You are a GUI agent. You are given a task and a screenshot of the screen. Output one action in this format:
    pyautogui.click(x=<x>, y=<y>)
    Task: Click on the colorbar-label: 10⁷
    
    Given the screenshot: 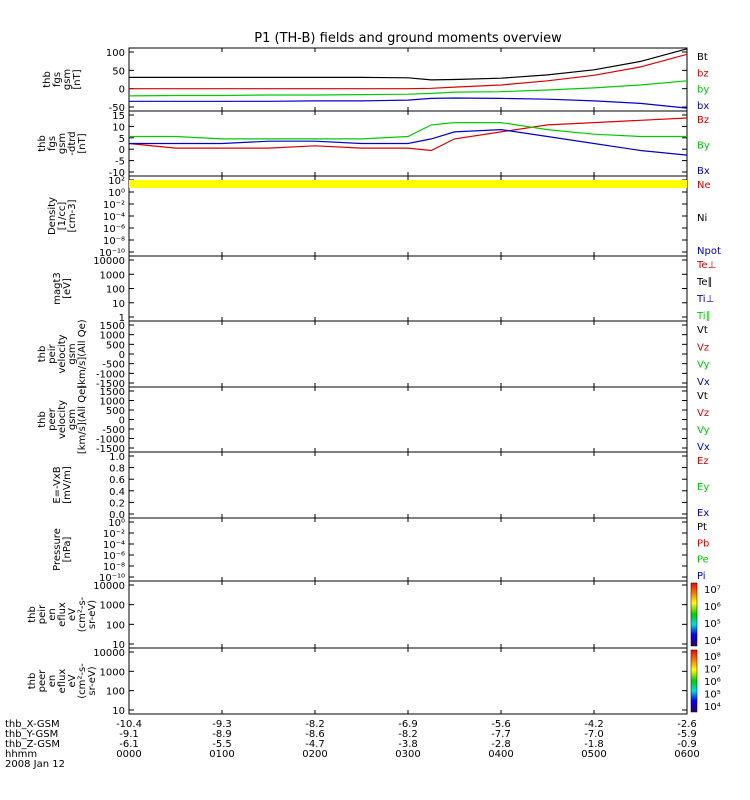 What is the action you would take?
    pyautogui.click(x=712, y=670)
    